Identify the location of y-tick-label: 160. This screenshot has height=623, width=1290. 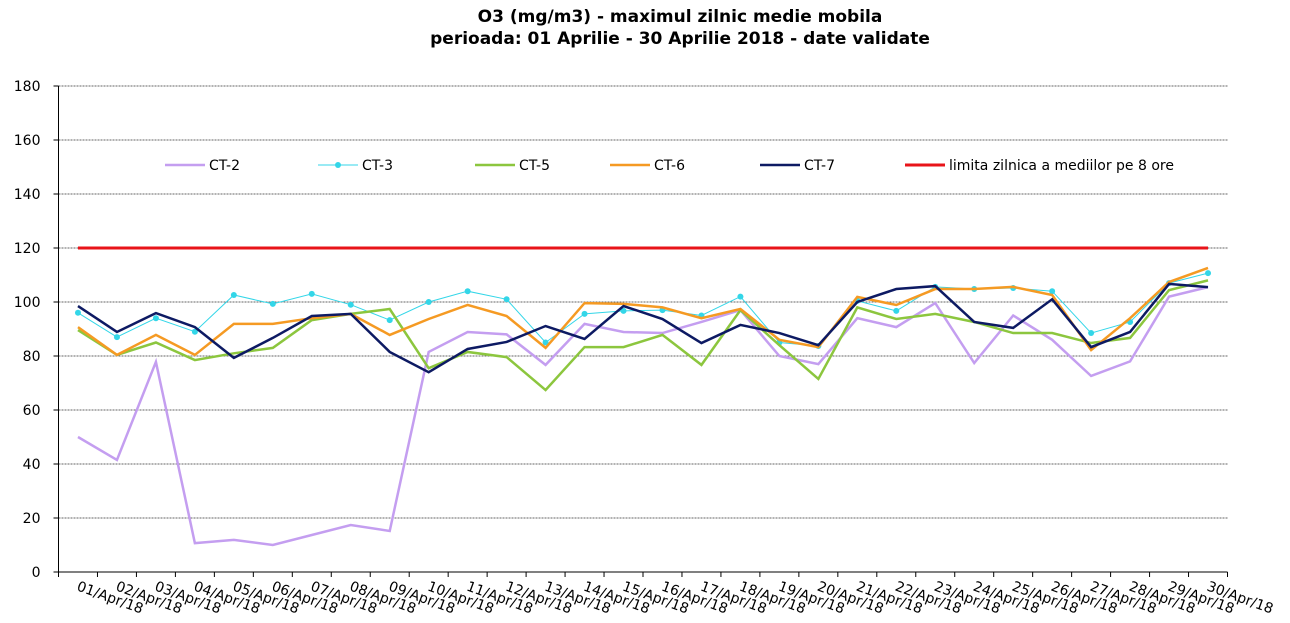
(27, 141).